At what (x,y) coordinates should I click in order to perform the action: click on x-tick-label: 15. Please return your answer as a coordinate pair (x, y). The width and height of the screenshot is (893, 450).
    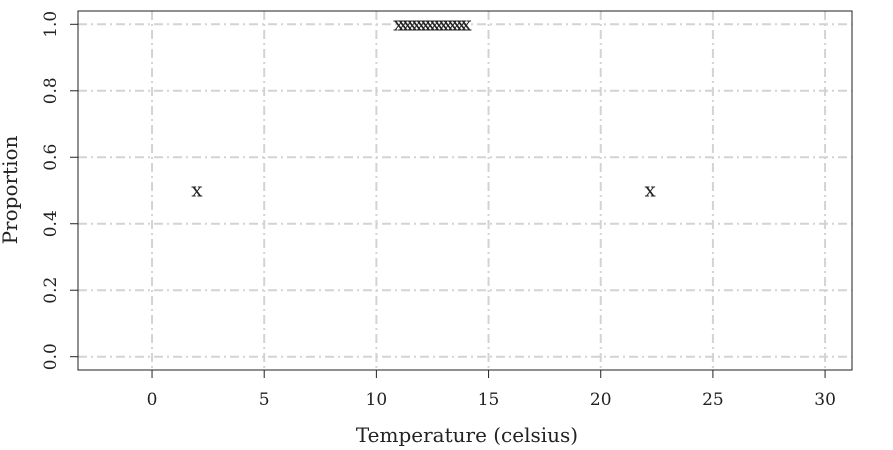
    Looking at the image, I should click on (489, 400).